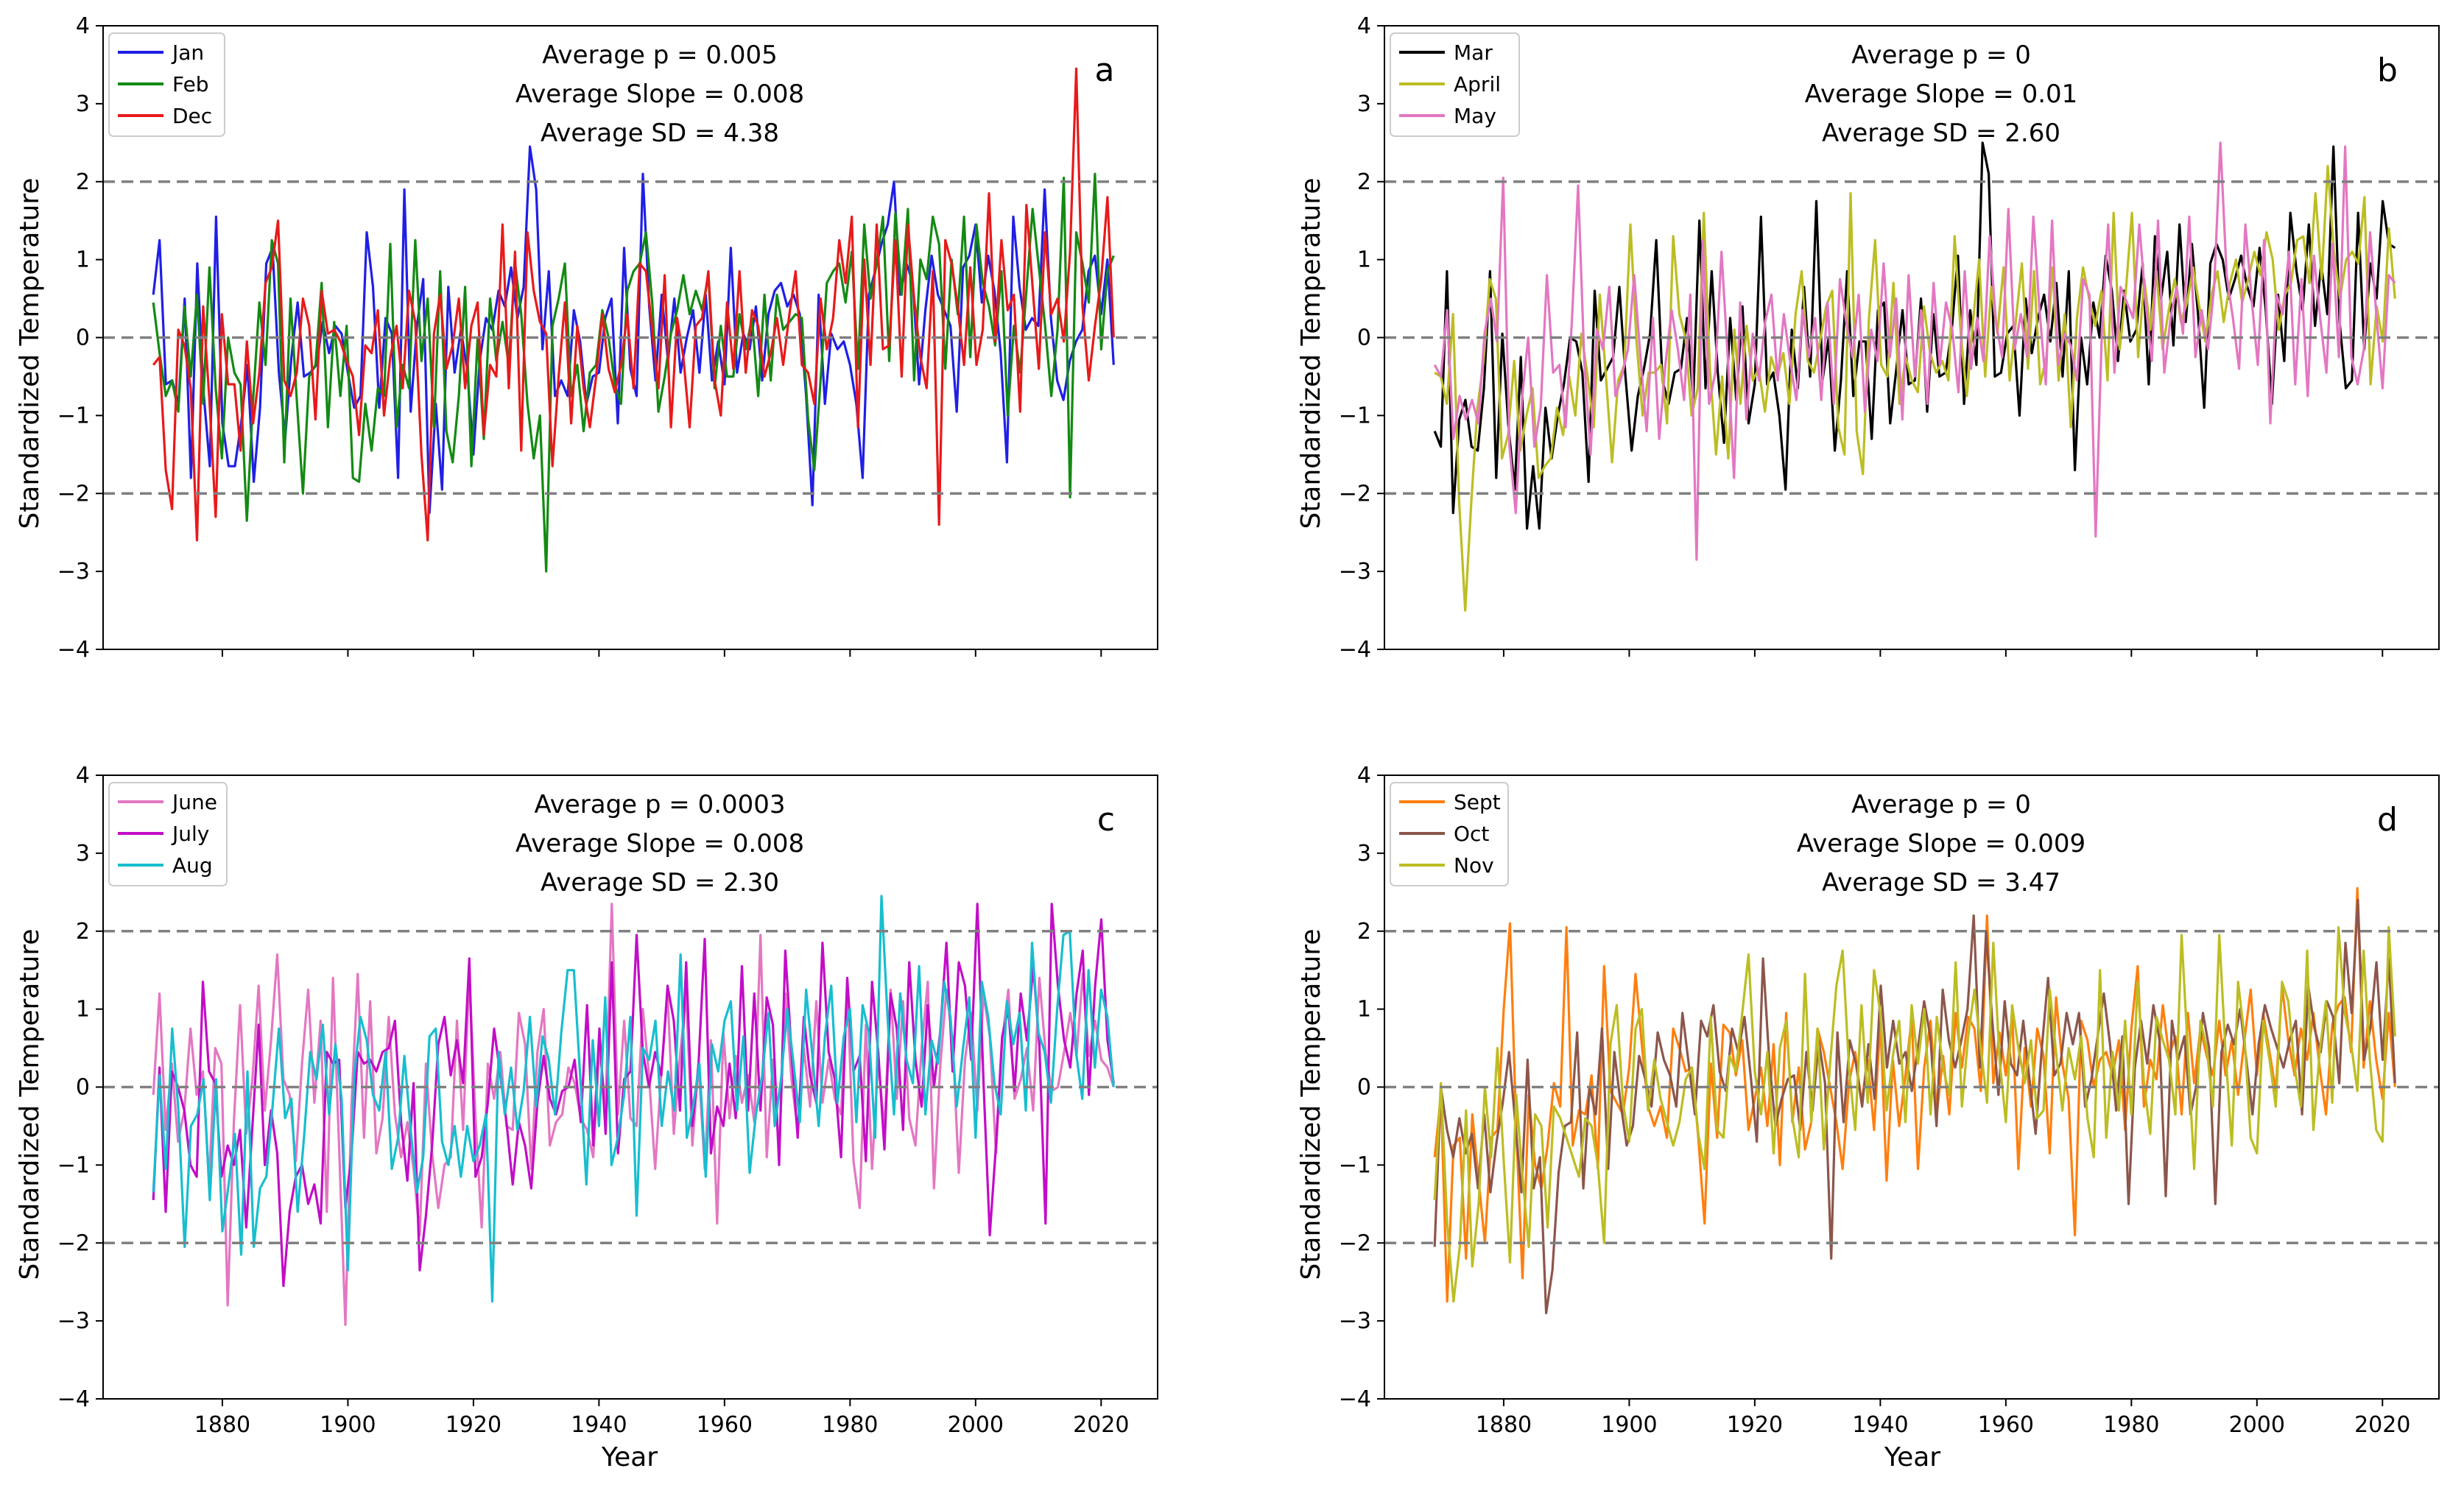  I want to click on stat-average-sd: Average SD = 4.38, so click(660, 133).